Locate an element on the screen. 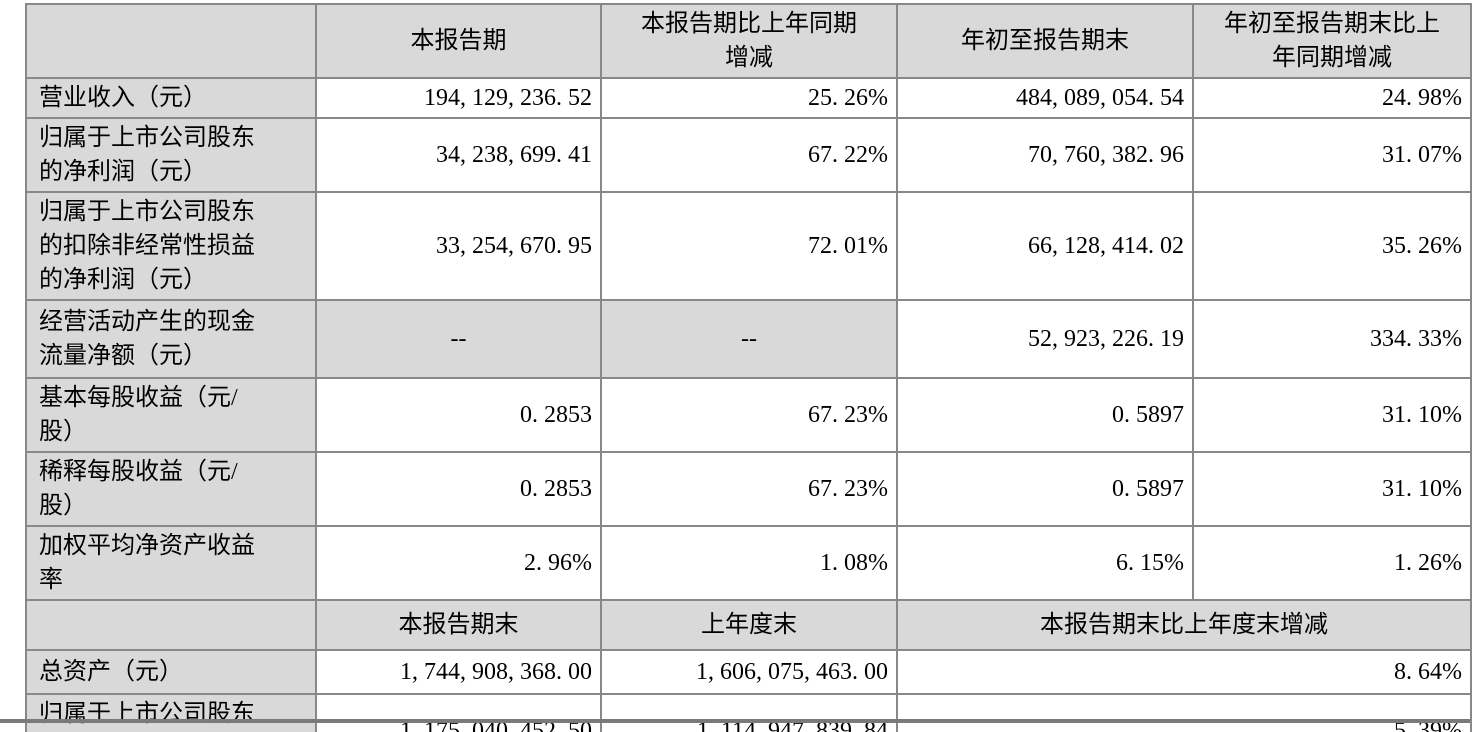 The height and width of the screenshot is (732, 1480). value-cell: 5. 39% is located at coordinates (1184, 712).